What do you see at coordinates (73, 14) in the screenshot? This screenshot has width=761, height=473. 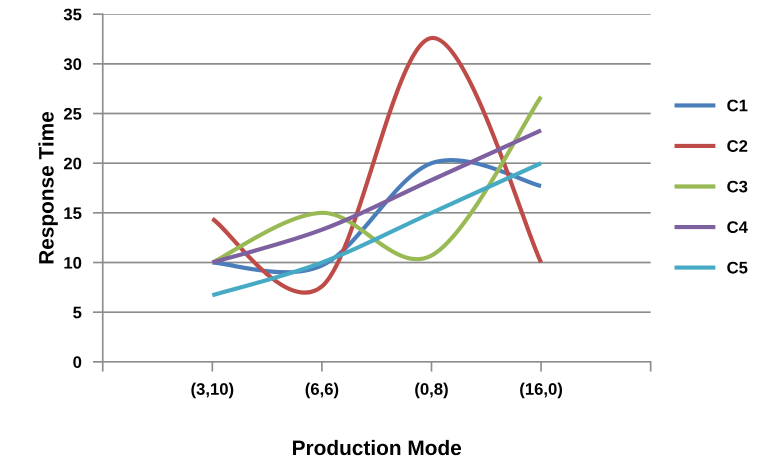 I see `y-tick-label: 35` at bounding box center [73, 14].